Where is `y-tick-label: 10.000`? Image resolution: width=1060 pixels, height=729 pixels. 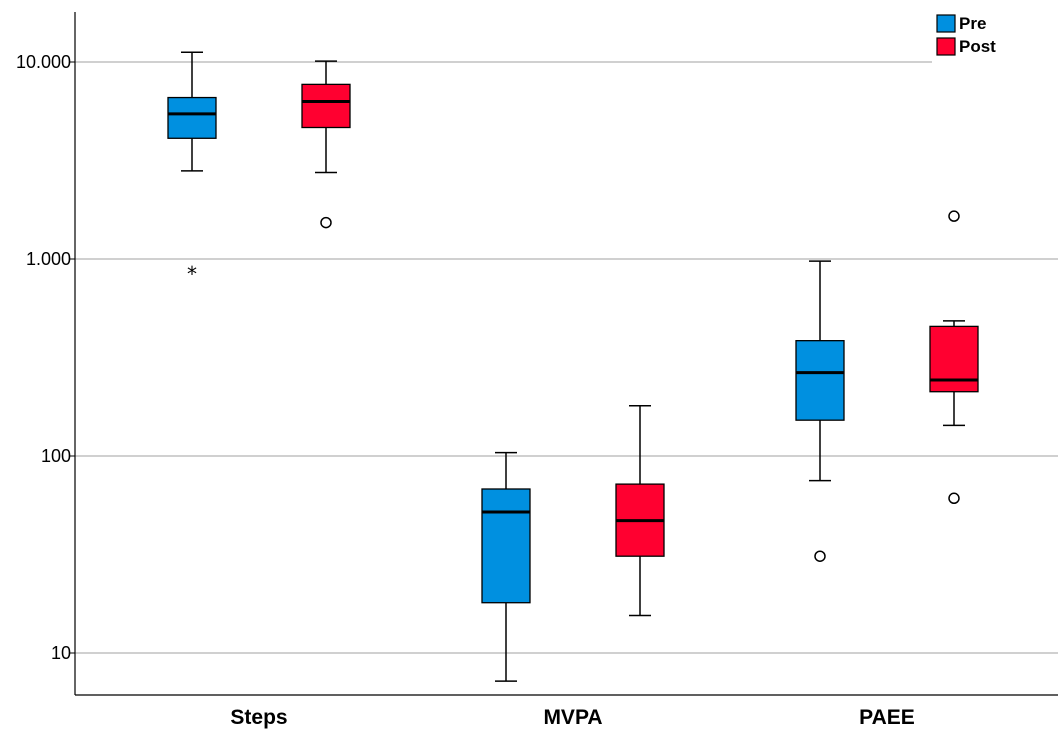 y-tick-label: 10.000 is located at coordinates (43, 62).